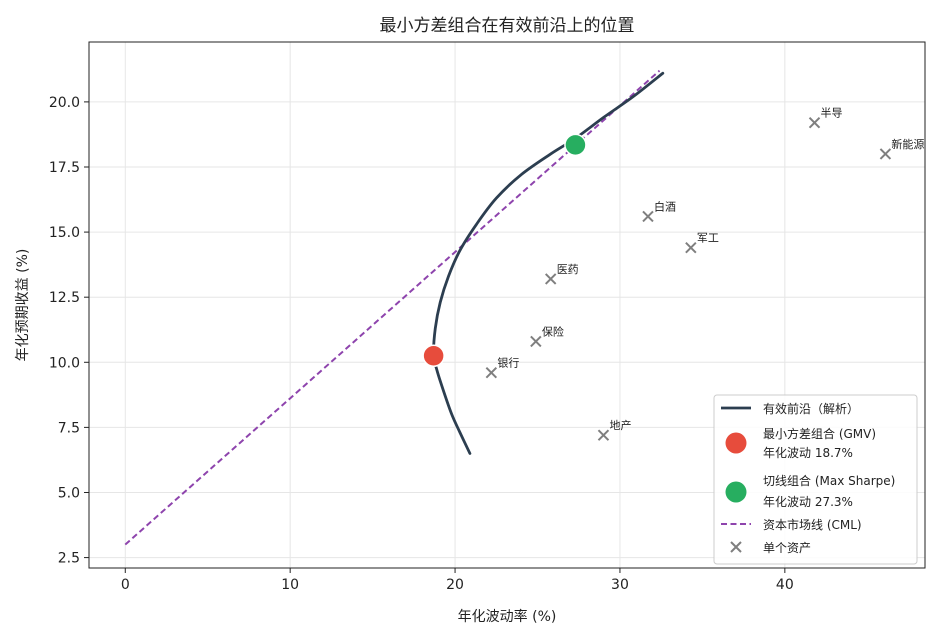 The width and height of the screenshot is (944, 641). What do you see at coordinates (290, 585) in the screenshot?
I see `x-tick-label: 10` at bounding box center [290, 585].